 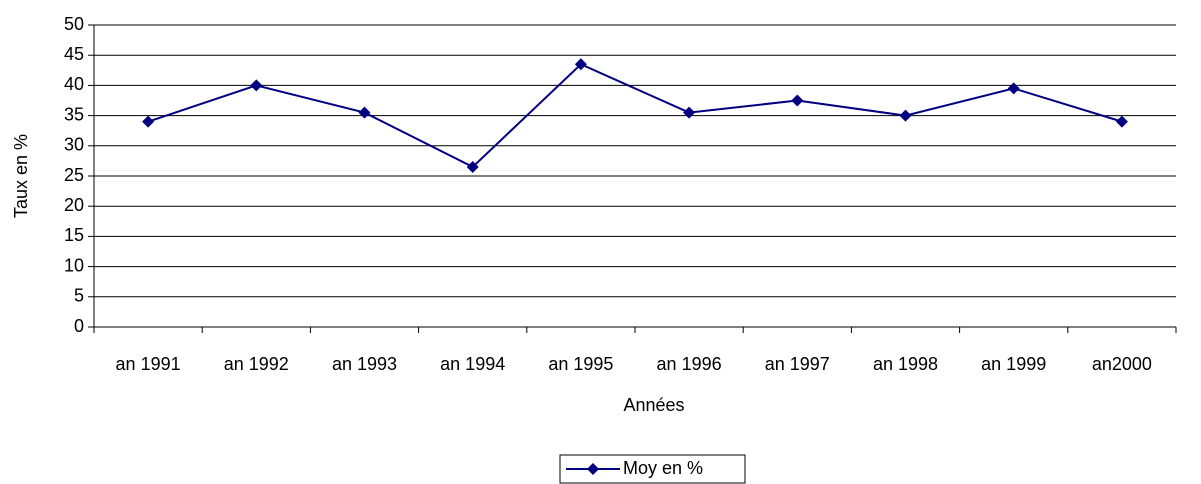 What do you see at coordinates (689, 364) in the screenshot?
I see `x-tick-label: an 1996` at bounding box center [689, 364].